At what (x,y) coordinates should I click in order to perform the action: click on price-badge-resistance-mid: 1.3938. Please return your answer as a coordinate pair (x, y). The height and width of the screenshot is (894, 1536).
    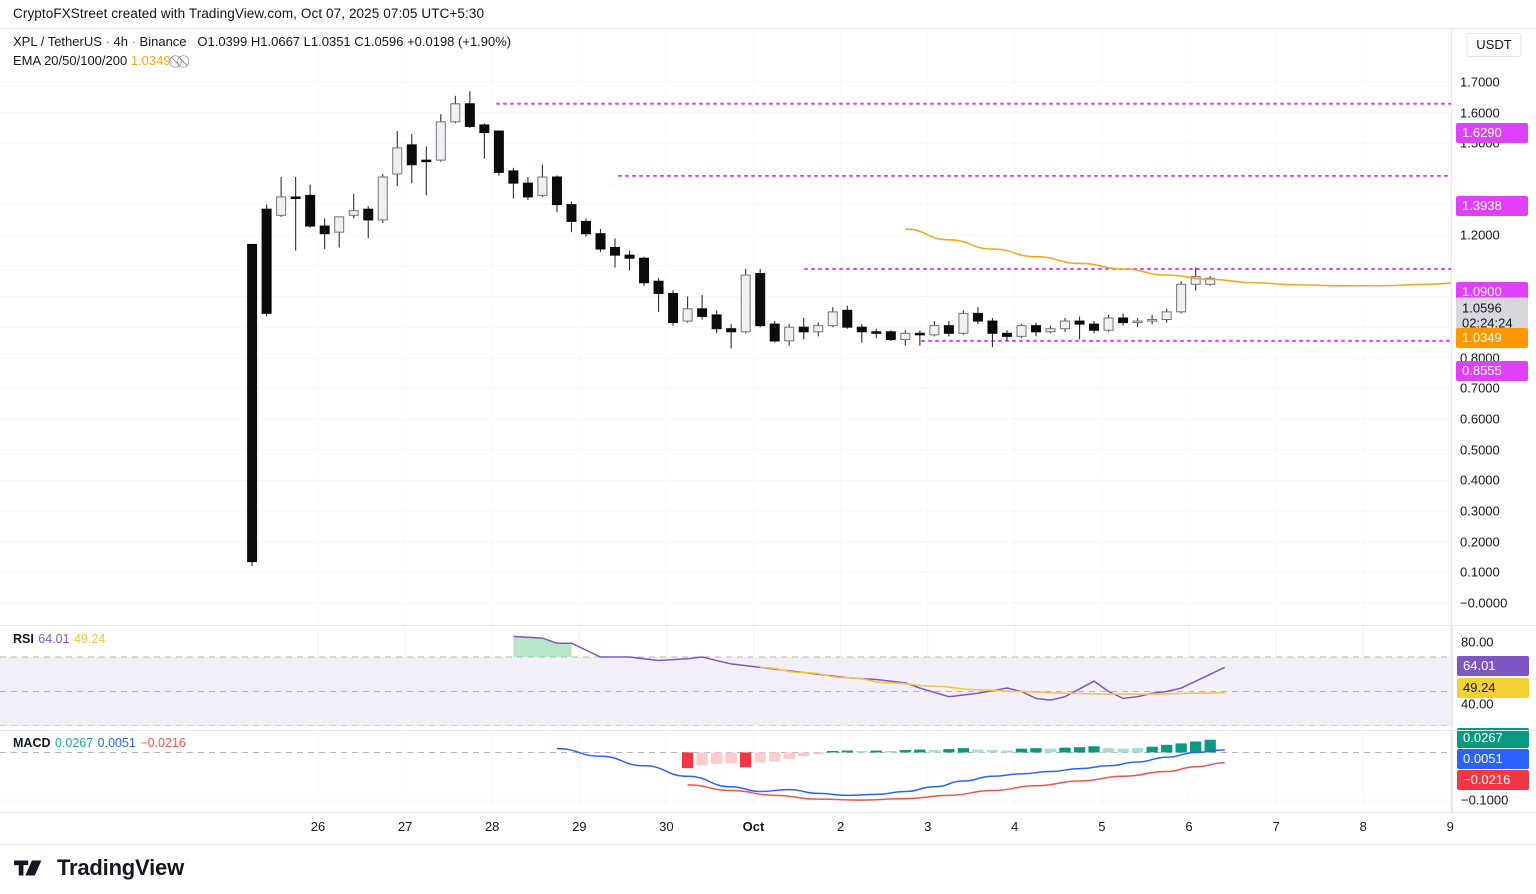
    Looking at the image, I should click on (1492, 206).